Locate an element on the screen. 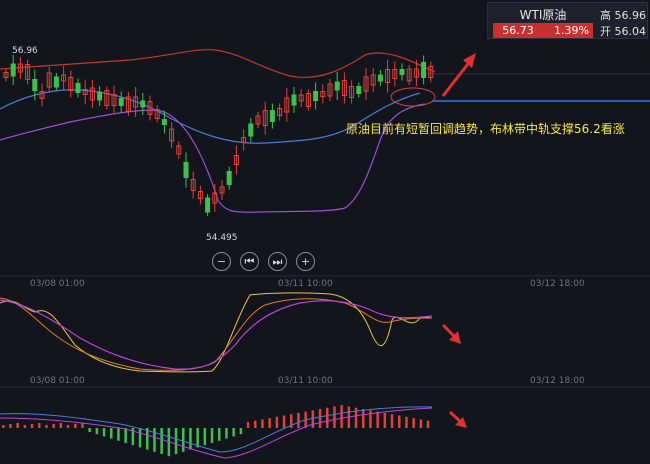 This screenshot has height=464, width=650. high-number: 56.96 is located at coordinates (630, 15).